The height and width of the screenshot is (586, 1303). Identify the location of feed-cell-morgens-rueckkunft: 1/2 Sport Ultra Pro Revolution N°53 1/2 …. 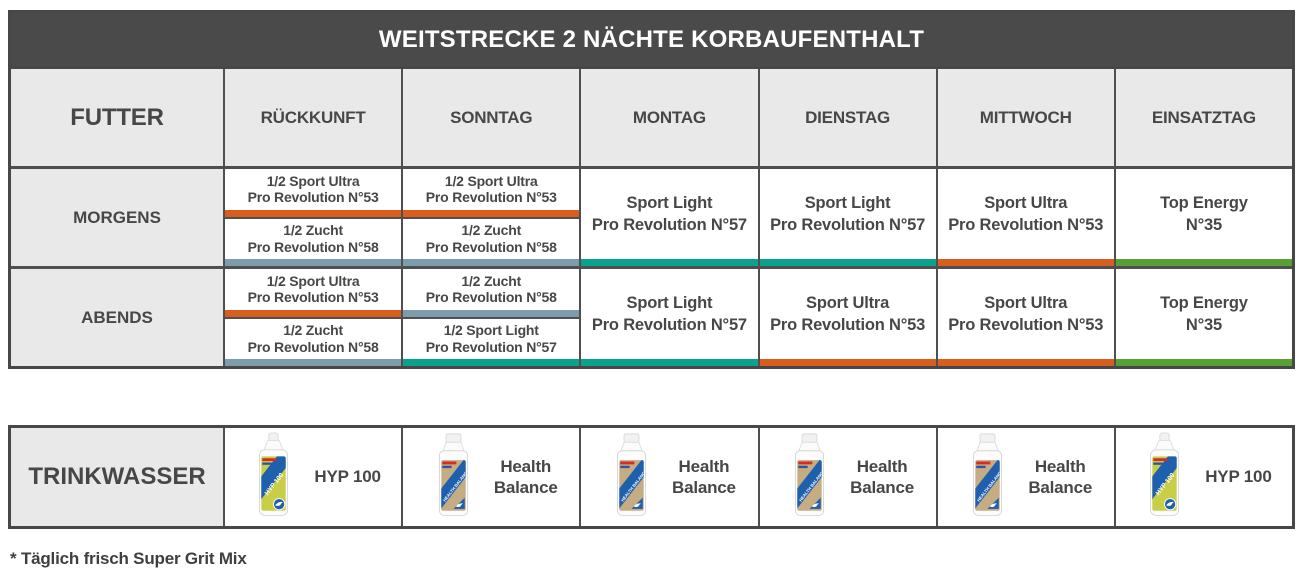
(312, 217).